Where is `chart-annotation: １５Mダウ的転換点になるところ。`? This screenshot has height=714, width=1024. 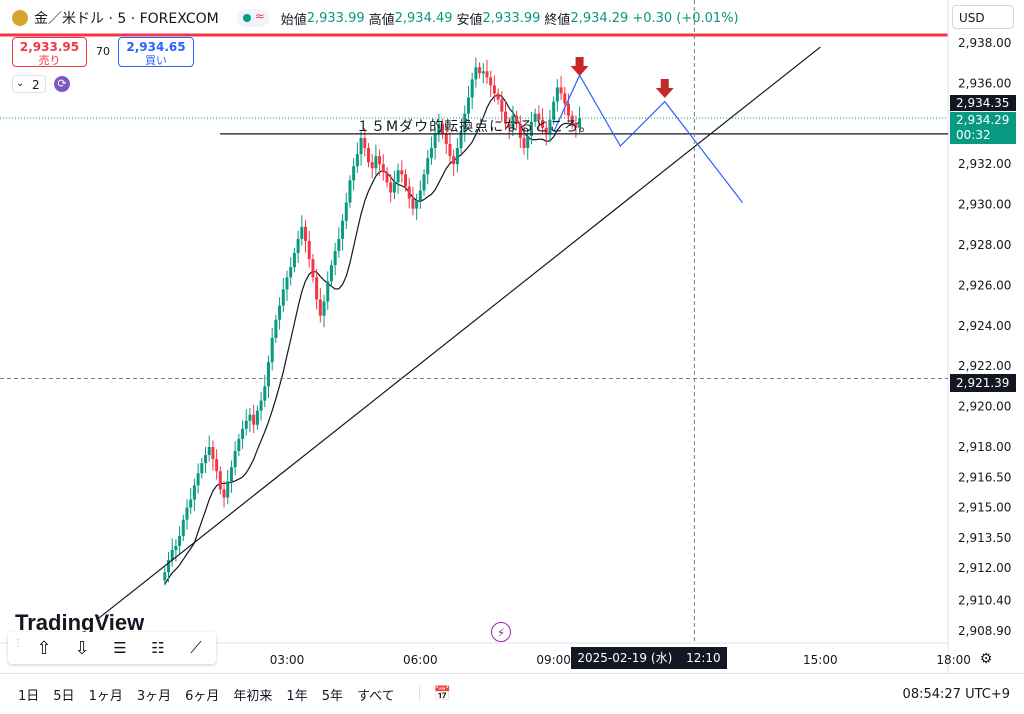
chart-annotation: １５Mダウ的転換点になるところ。 is located at coordinates (475, 127).